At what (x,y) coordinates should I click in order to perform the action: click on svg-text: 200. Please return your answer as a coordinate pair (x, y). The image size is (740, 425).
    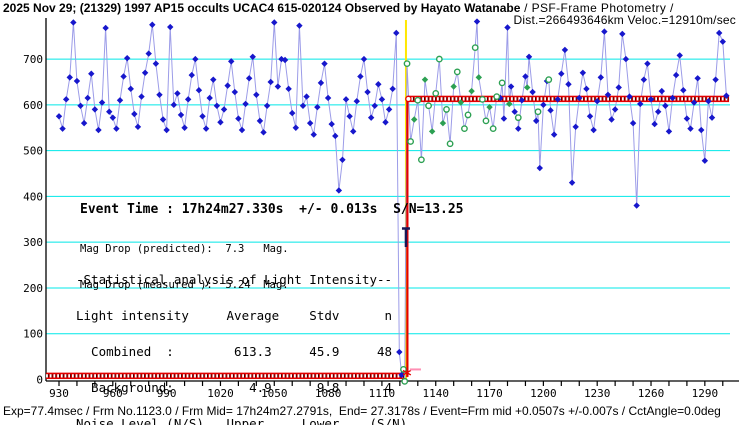
    Looking at the image, I should click on (33, 288).